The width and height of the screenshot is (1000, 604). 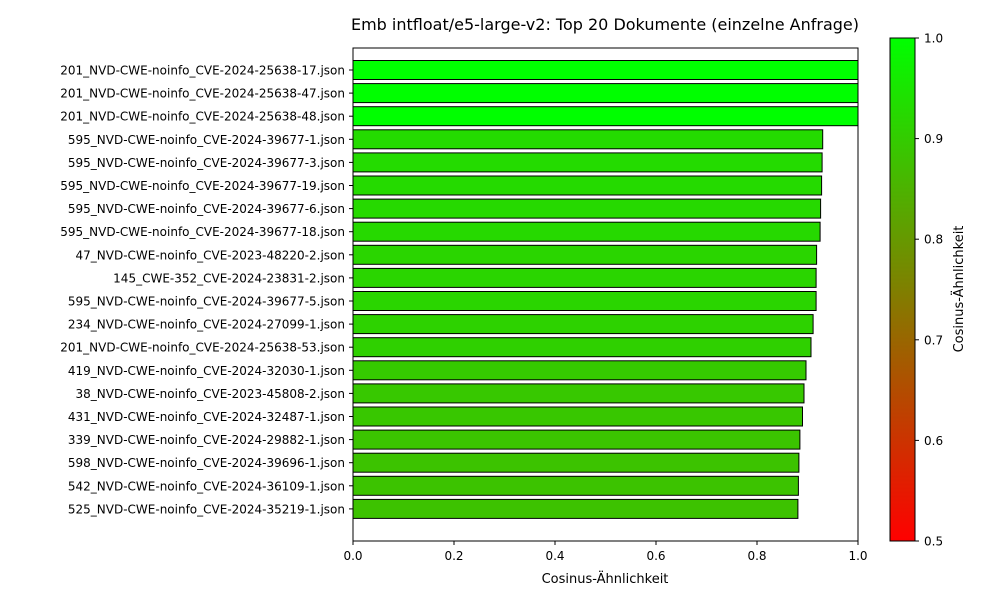 What do you see at coordinates (211, 394) in the screenshot?
I see `y-tick-label: 38_NVD-CWE-noinfo_CVE-2023-45808-2.json` at bounding box center [211, 394].